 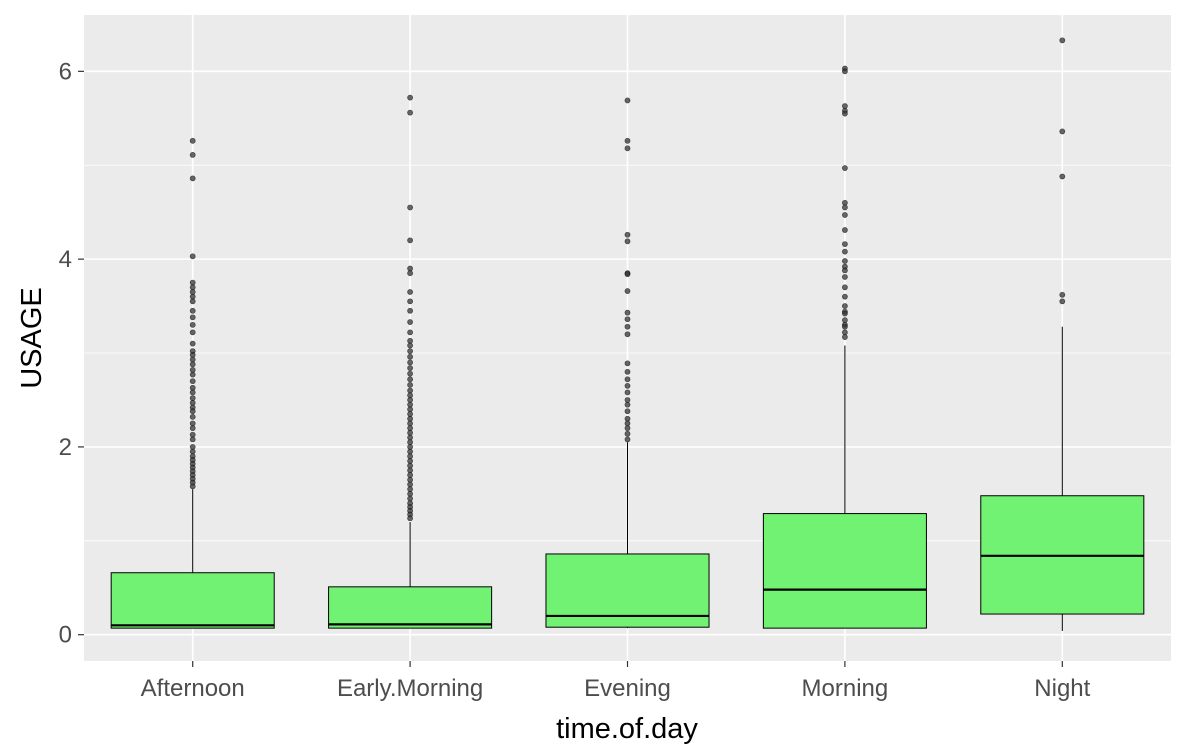 I want to click on box-afternoon, so click(x=192, y=383).